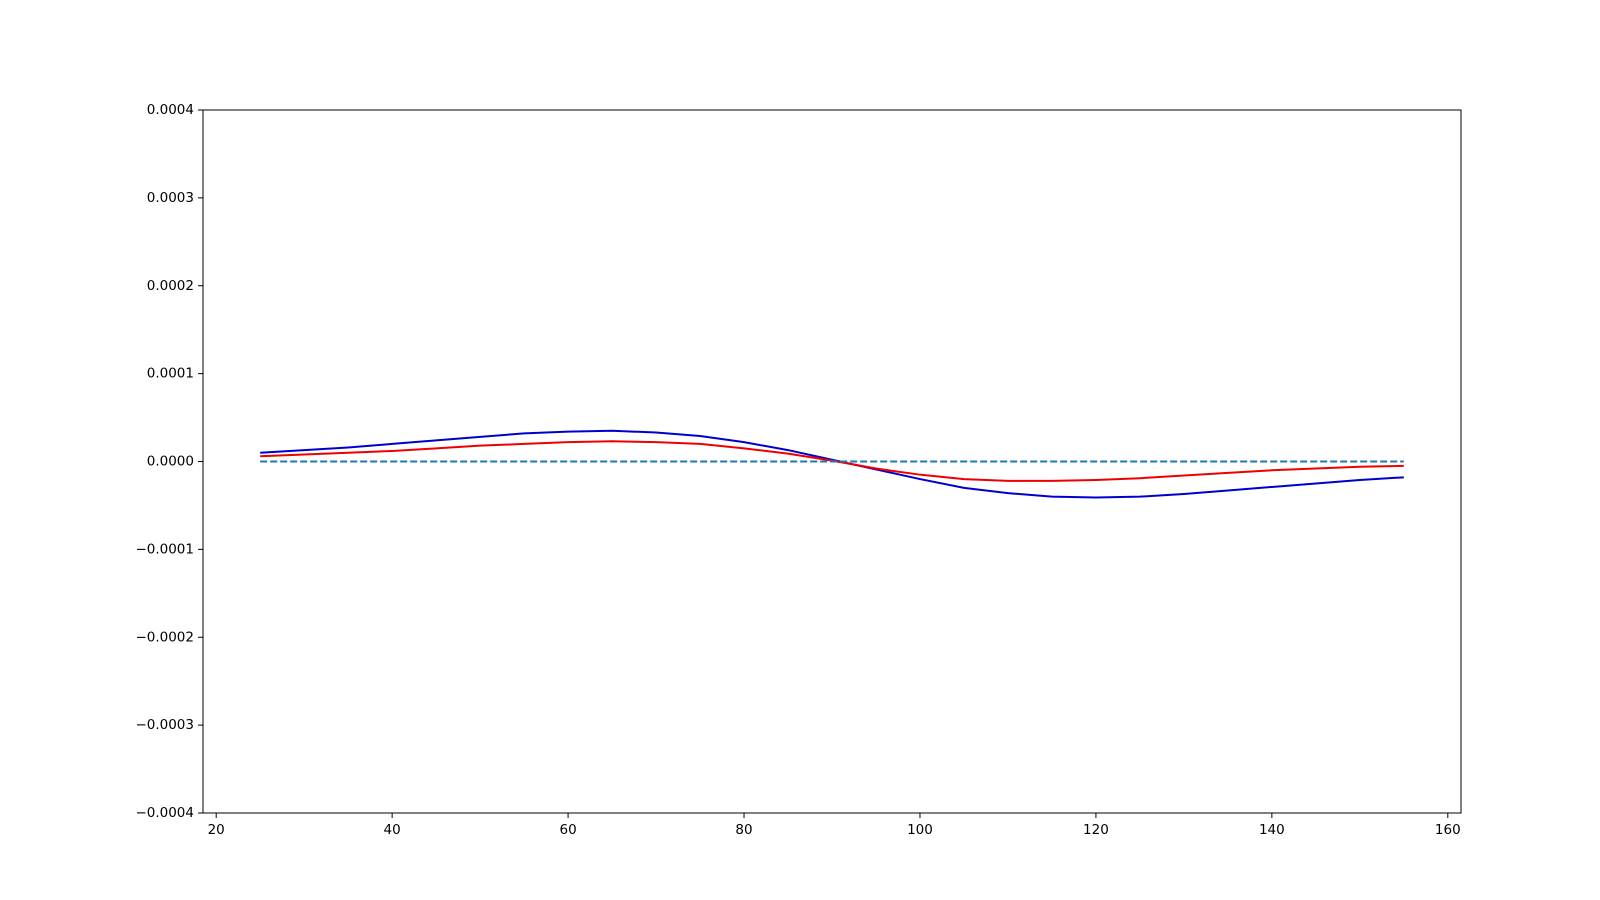  Describe the element at coordinates (164, 549) in the screenshot. I see `y-tick-label: −0.0001` at that location.